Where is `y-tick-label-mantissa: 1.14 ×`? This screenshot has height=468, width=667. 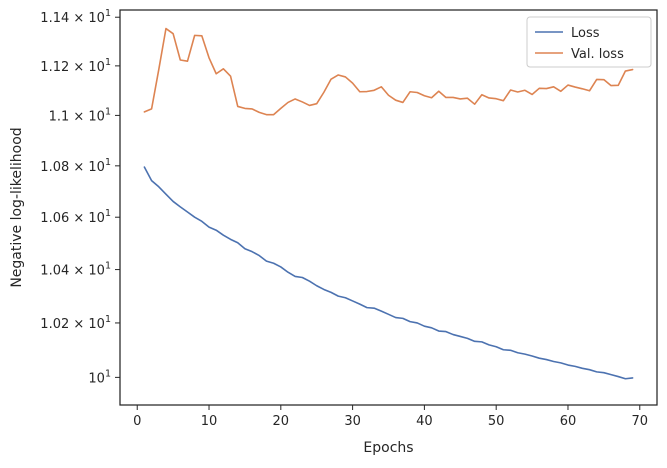 y-tick-label-mantissa: 1.14 × is located at coordinates (64, 18).